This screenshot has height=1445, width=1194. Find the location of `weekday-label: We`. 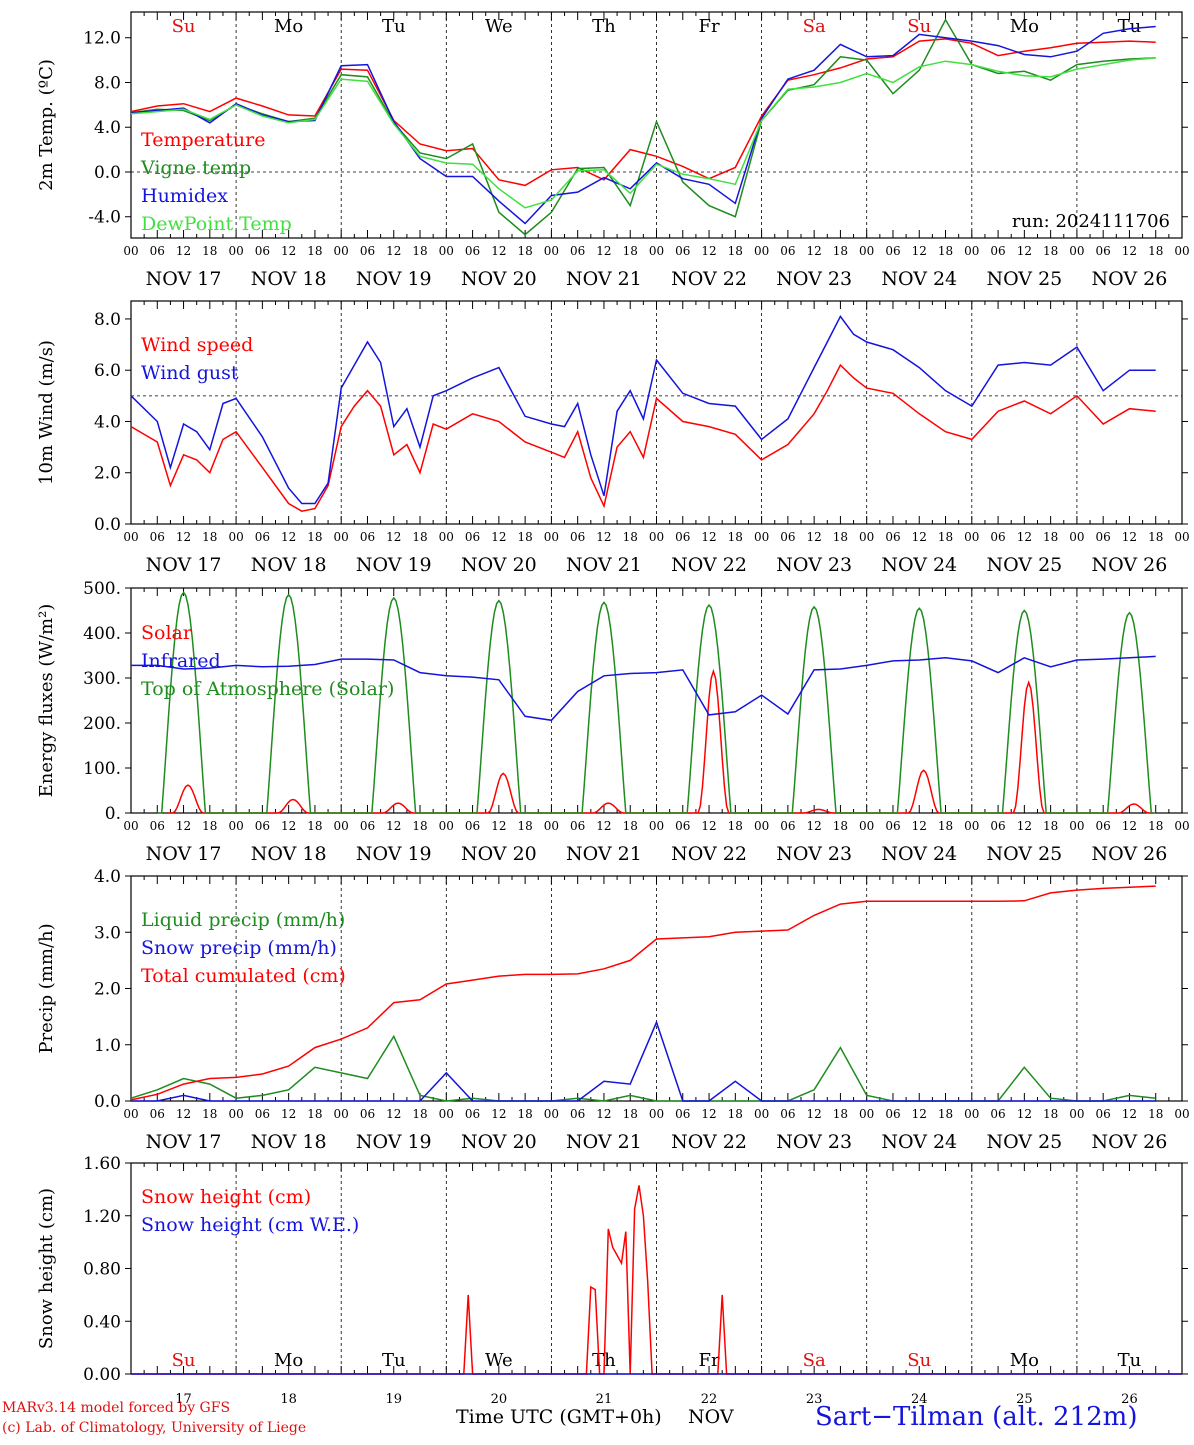

weekday-label: We is located at coordinates (499, 1360).